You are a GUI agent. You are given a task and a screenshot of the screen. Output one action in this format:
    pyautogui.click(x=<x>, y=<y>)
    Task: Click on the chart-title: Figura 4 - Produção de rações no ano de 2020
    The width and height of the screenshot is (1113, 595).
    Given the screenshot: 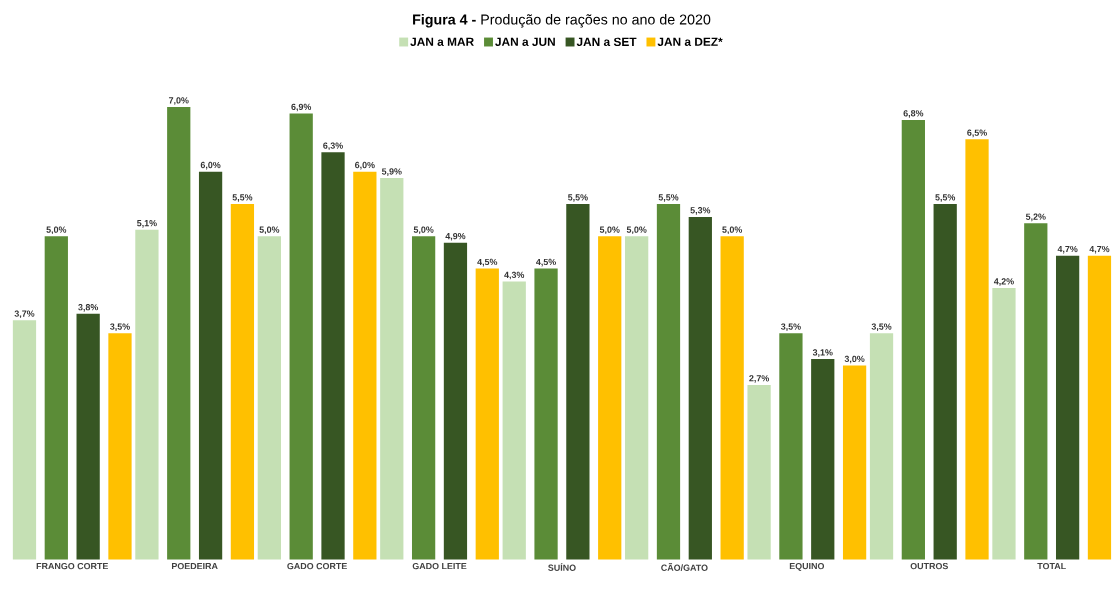 What is the action you would take?
    pyautogui.click(x=562, y=21)
    